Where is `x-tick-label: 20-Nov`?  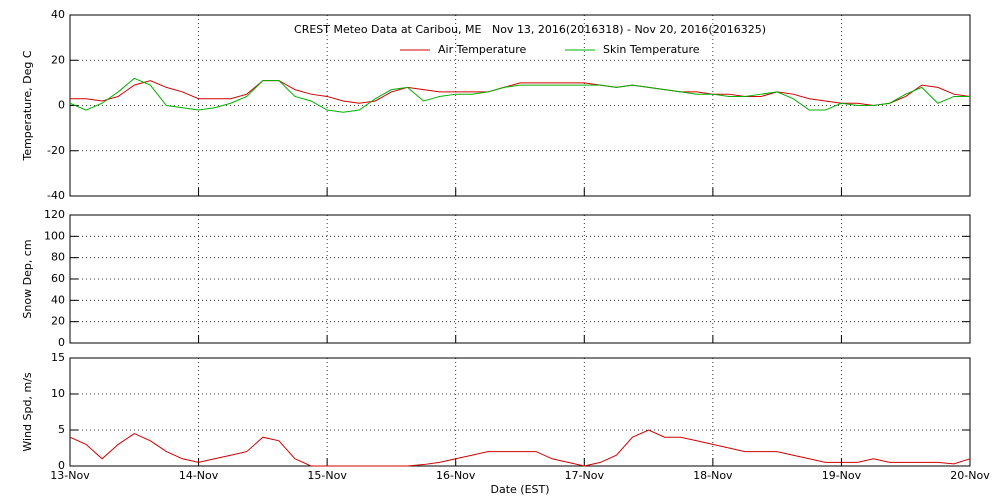 x-tick-label: 20-Nov is located at coordinates (970, 475).